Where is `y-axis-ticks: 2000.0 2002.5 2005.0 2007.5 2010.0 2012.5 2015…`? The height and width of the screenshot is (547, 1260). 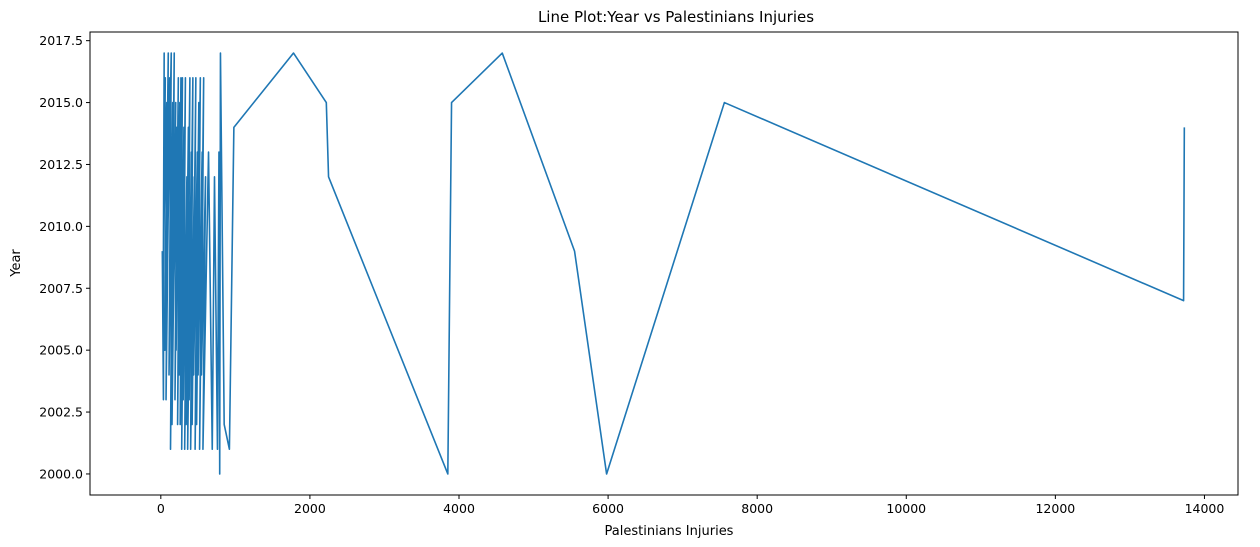
y-axis-ticks: 2000.0 2002.5 2005.0 2007.5 2010.0 2012.5 2015… is located at coordinates (64, 257).